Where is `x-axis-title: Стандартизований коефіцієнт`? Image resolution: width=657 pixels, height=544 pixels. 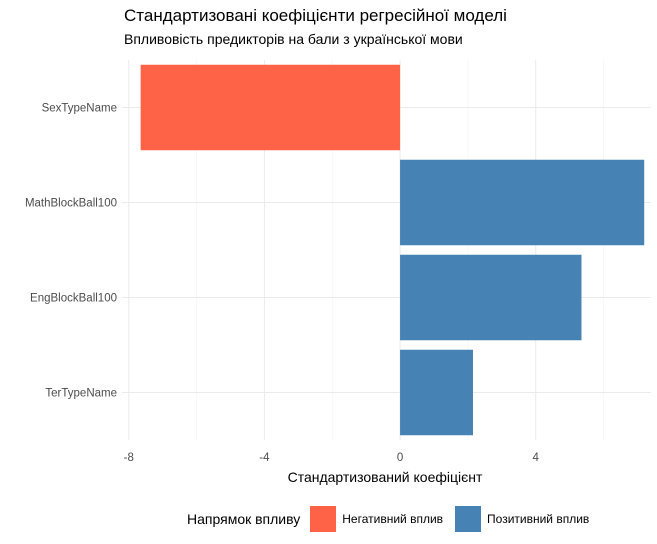
x-axis-title: Стандартизований коефіцієнт is located at coordinates (385, 477).